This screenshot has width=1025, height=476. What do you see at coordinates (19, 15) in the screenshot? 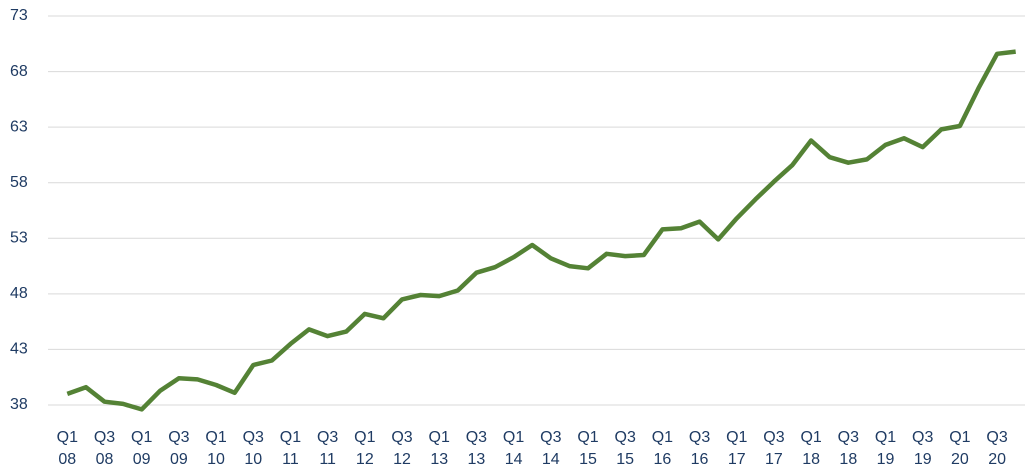
I see `y-tick-label: 73` at bounding box center [19, 15].